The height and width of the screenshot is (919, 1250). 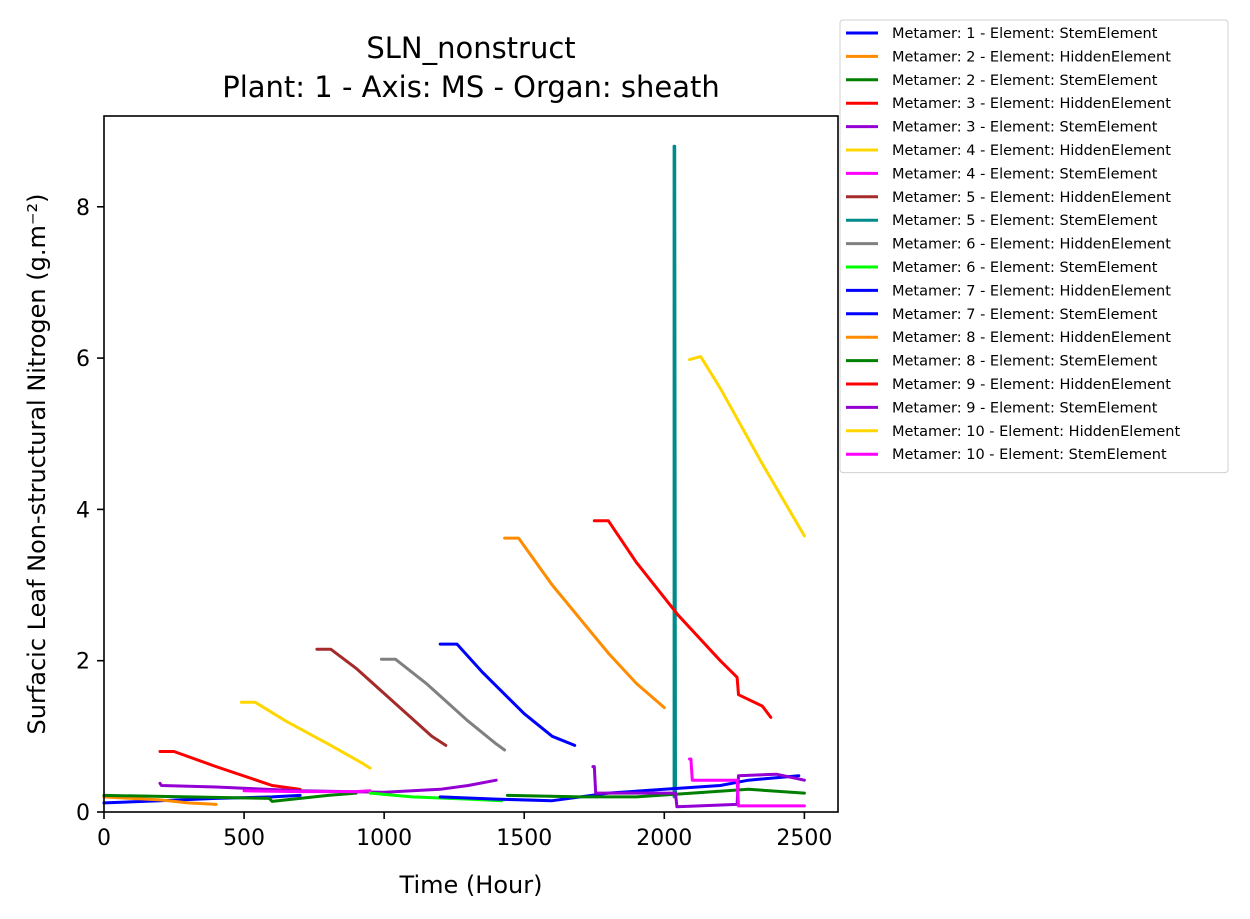 I want to click on y-tick-label: 0, so click(x=83, y=813).